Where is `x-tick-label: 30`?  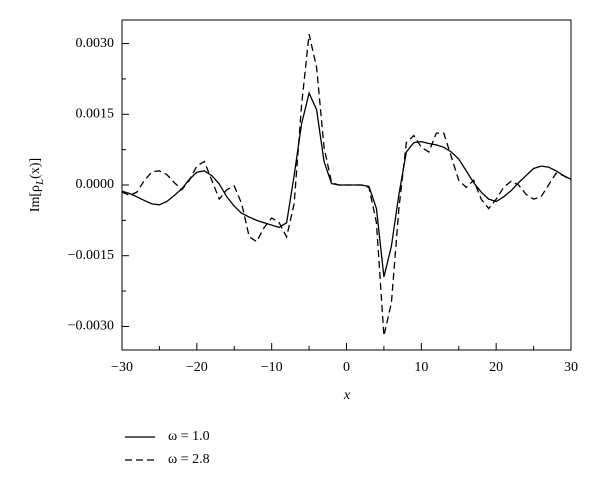 x-tick-label: 30 is located at coordinates (571, 367).